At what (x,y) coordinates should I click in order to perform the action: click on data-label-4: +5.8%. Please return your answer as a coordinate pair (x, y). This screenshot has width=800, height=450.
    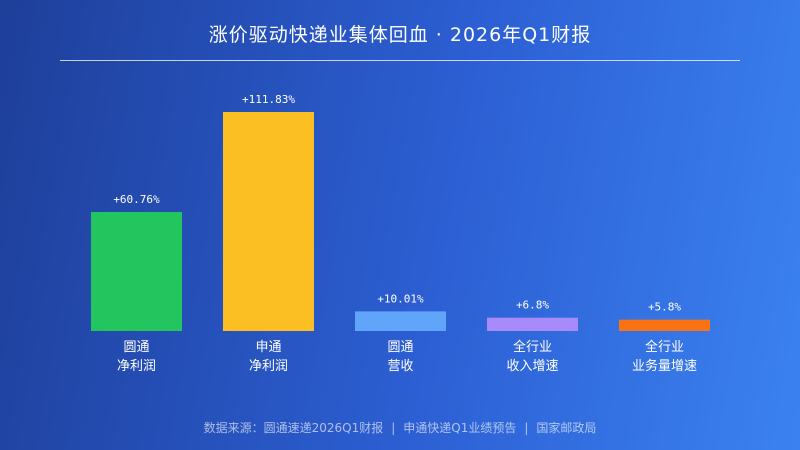
    Looking at the image, I should click on (664, 307).